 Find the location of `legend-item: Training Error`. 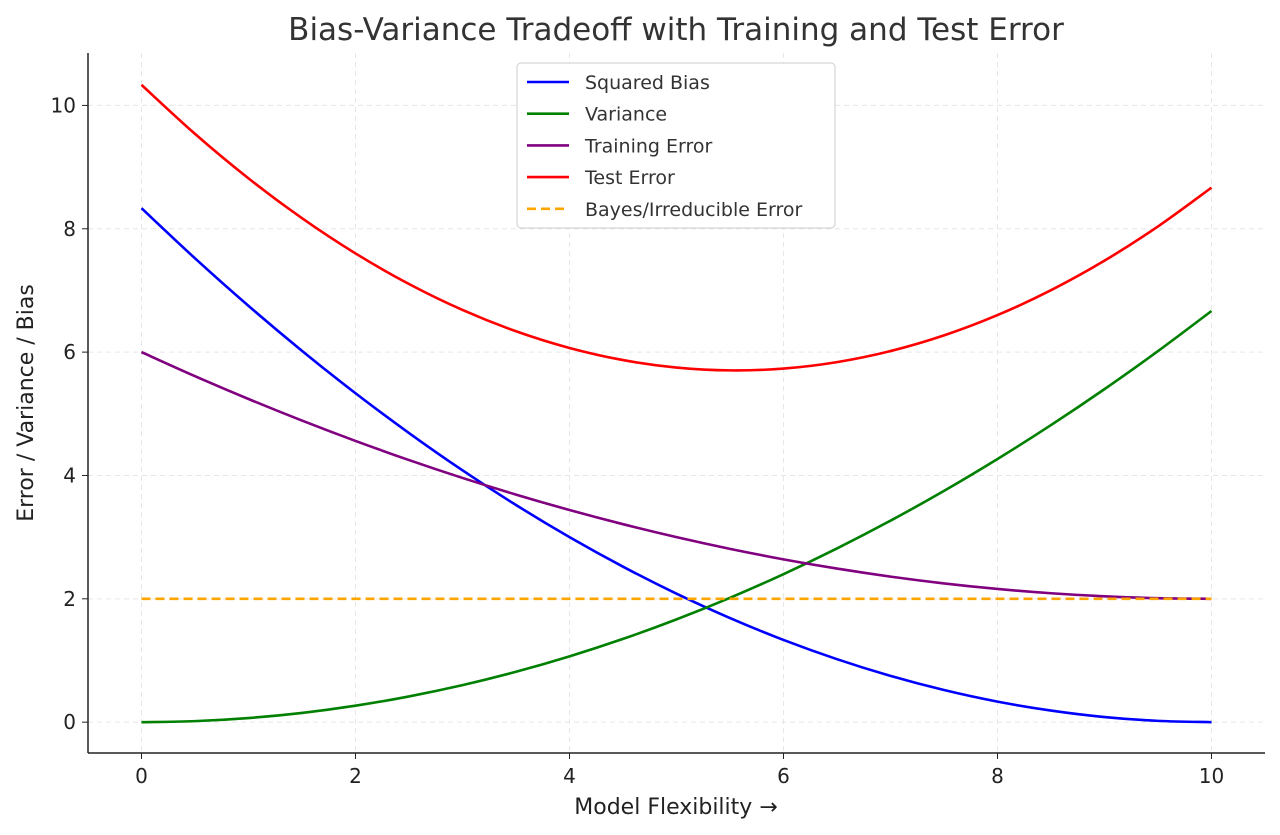

legend-item: Training Error is located at coordinates (620, 146).